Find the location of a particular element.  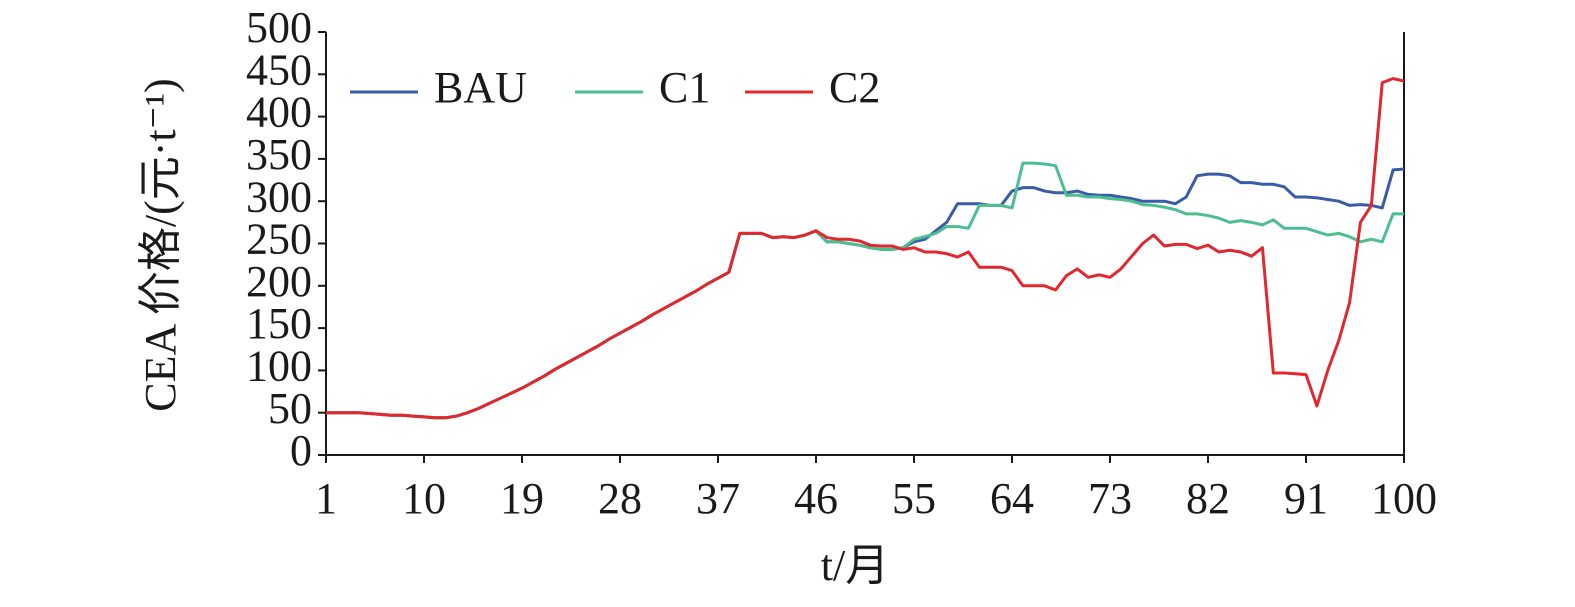

y-tick-label: 100 is located at coordinates (279, 365).